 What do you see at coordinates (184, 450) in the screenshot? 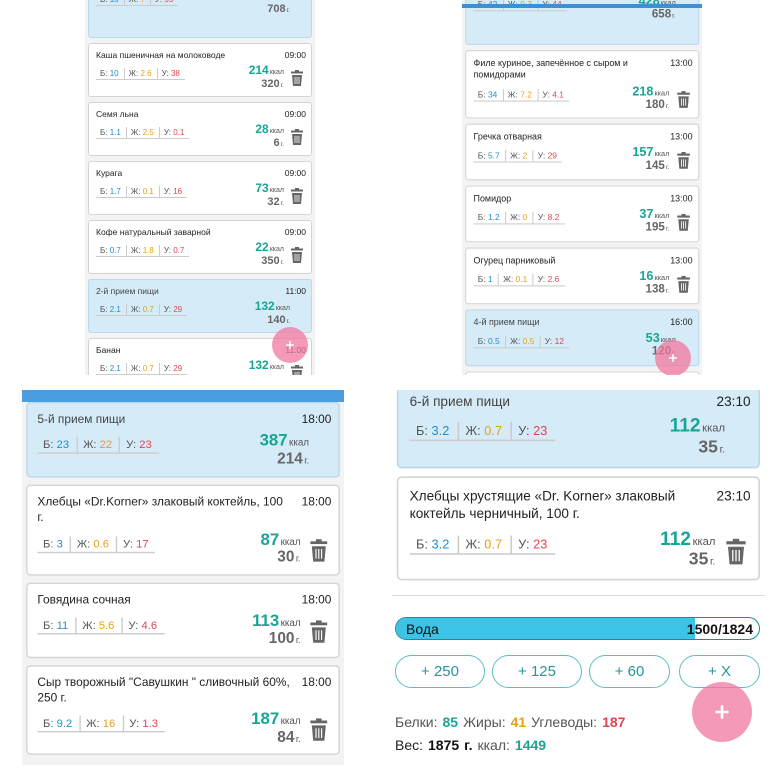
I see `entry-body: Б: 23 Ж: 22 У: 23 387ккал 214г.` at bounding box center [184, 450].